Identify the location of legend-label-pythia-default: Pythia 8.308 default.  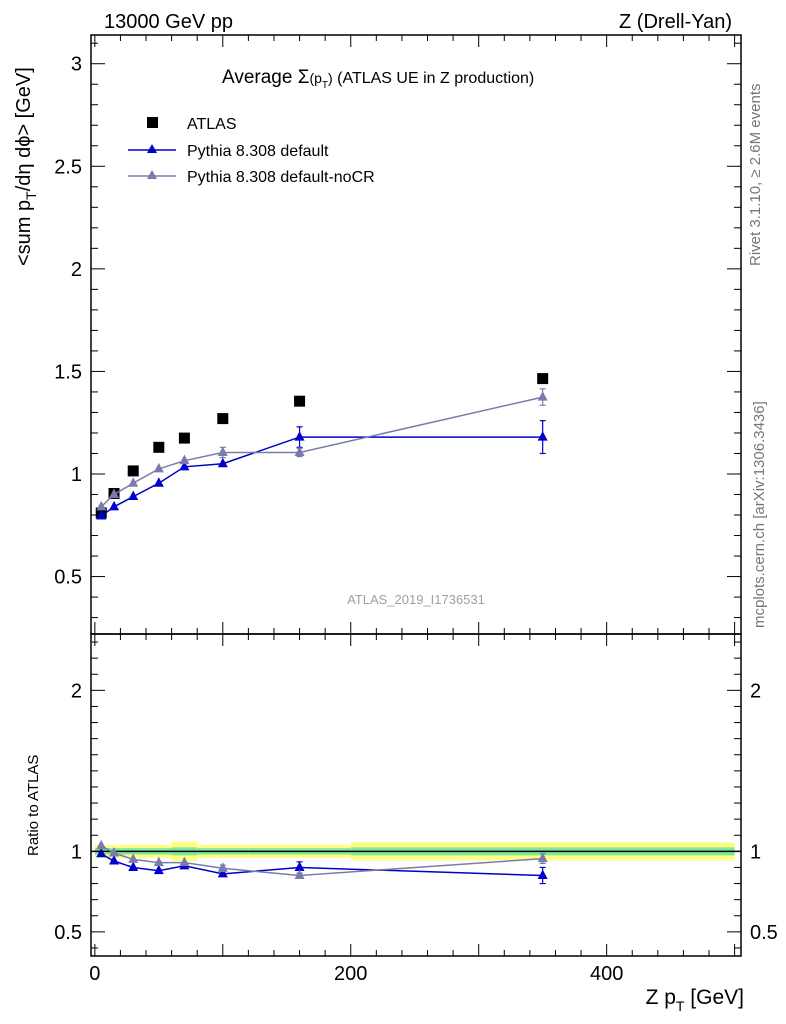
(258, 151).